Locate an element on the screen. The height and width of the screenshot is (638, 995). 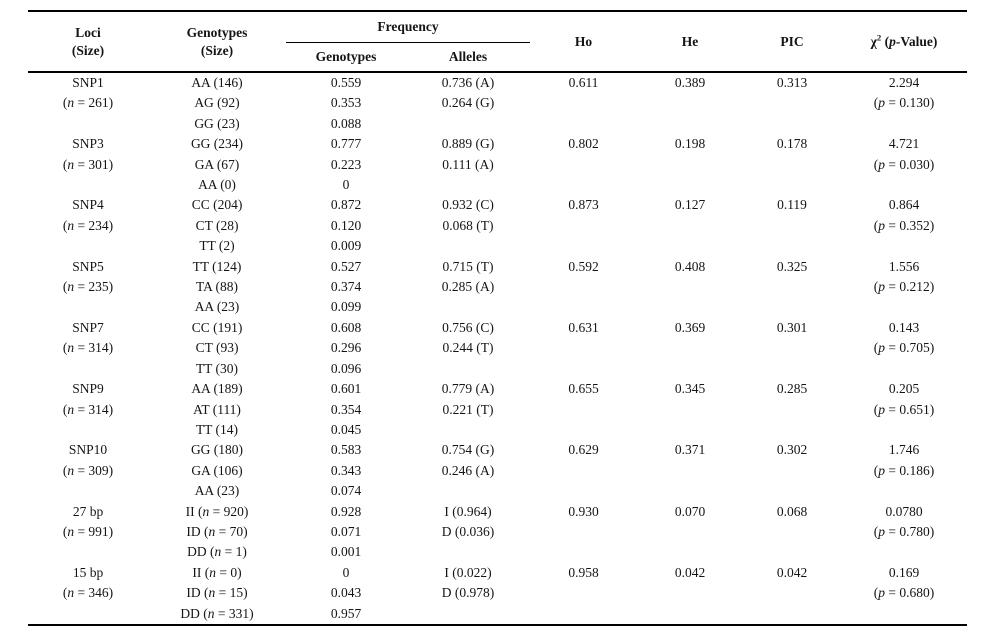
genotype-cell: II (n = 0) is located at coordinates (217, 572).